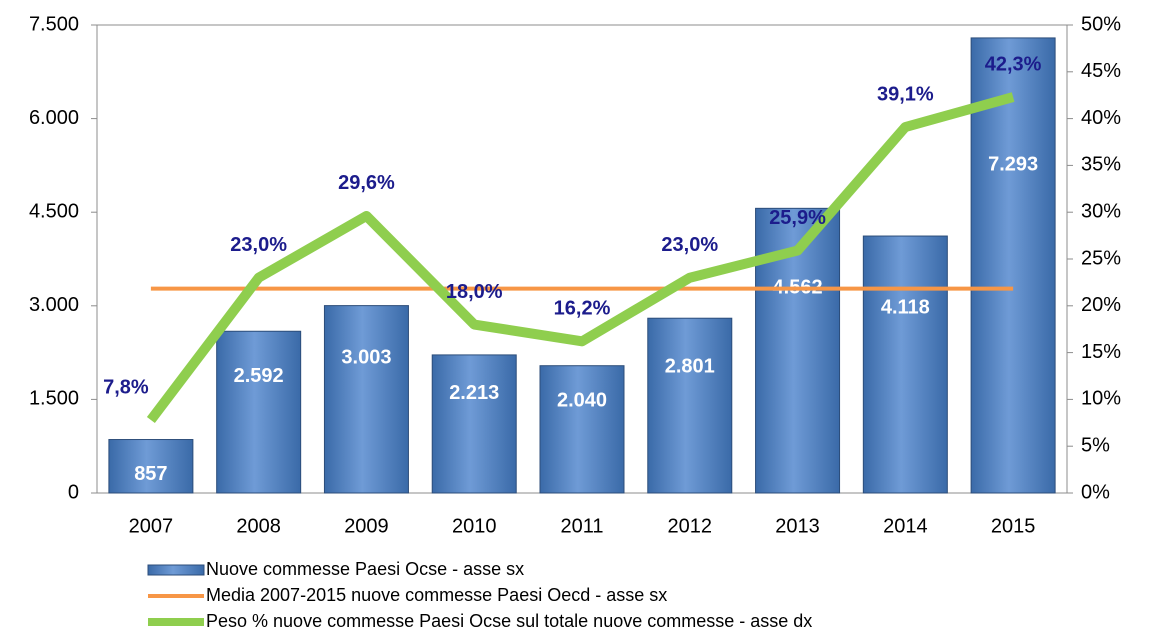 This screenshot has width=1152, height=634. Describe the element at coordinates (366, 526) in the screenshot. I see `x-tick-label: 2009` at that location.